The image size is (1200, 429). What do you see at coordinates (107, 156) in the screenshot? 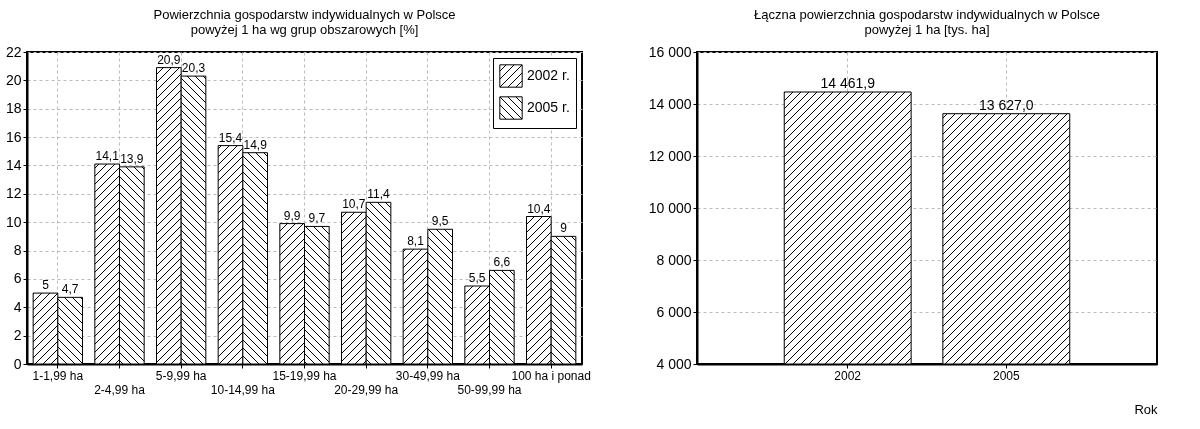
I see `data-label: 14,1` at bounding box center [107, 156].